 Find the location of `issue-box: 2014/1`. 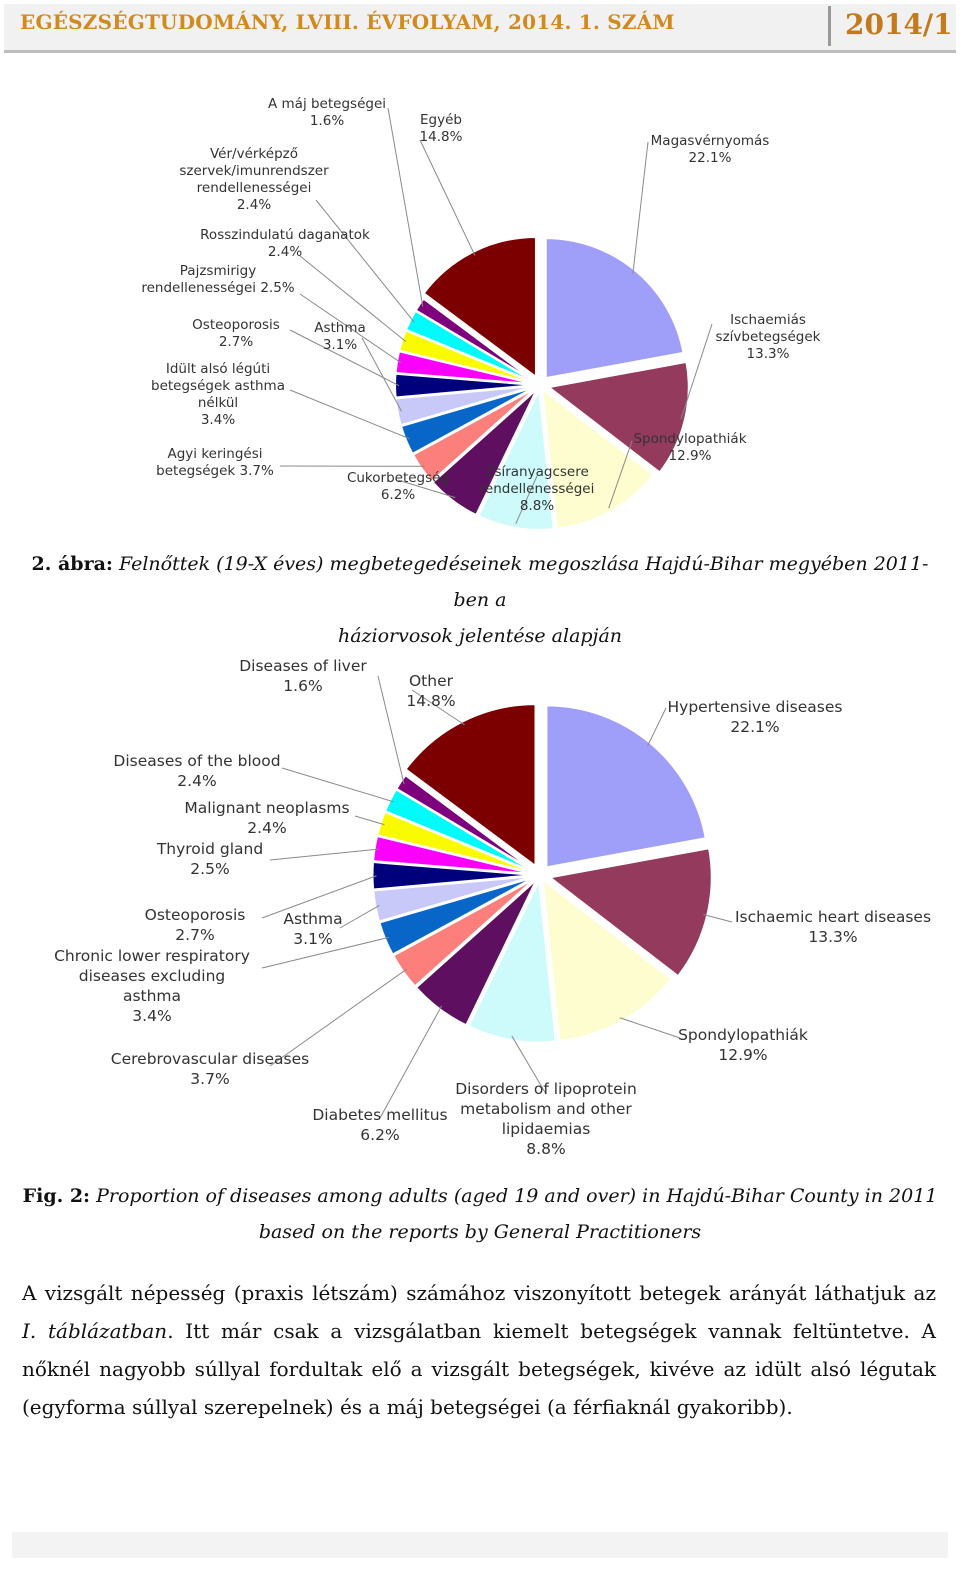

issue-box: 2014/1 is located at coordinates (891, 26).